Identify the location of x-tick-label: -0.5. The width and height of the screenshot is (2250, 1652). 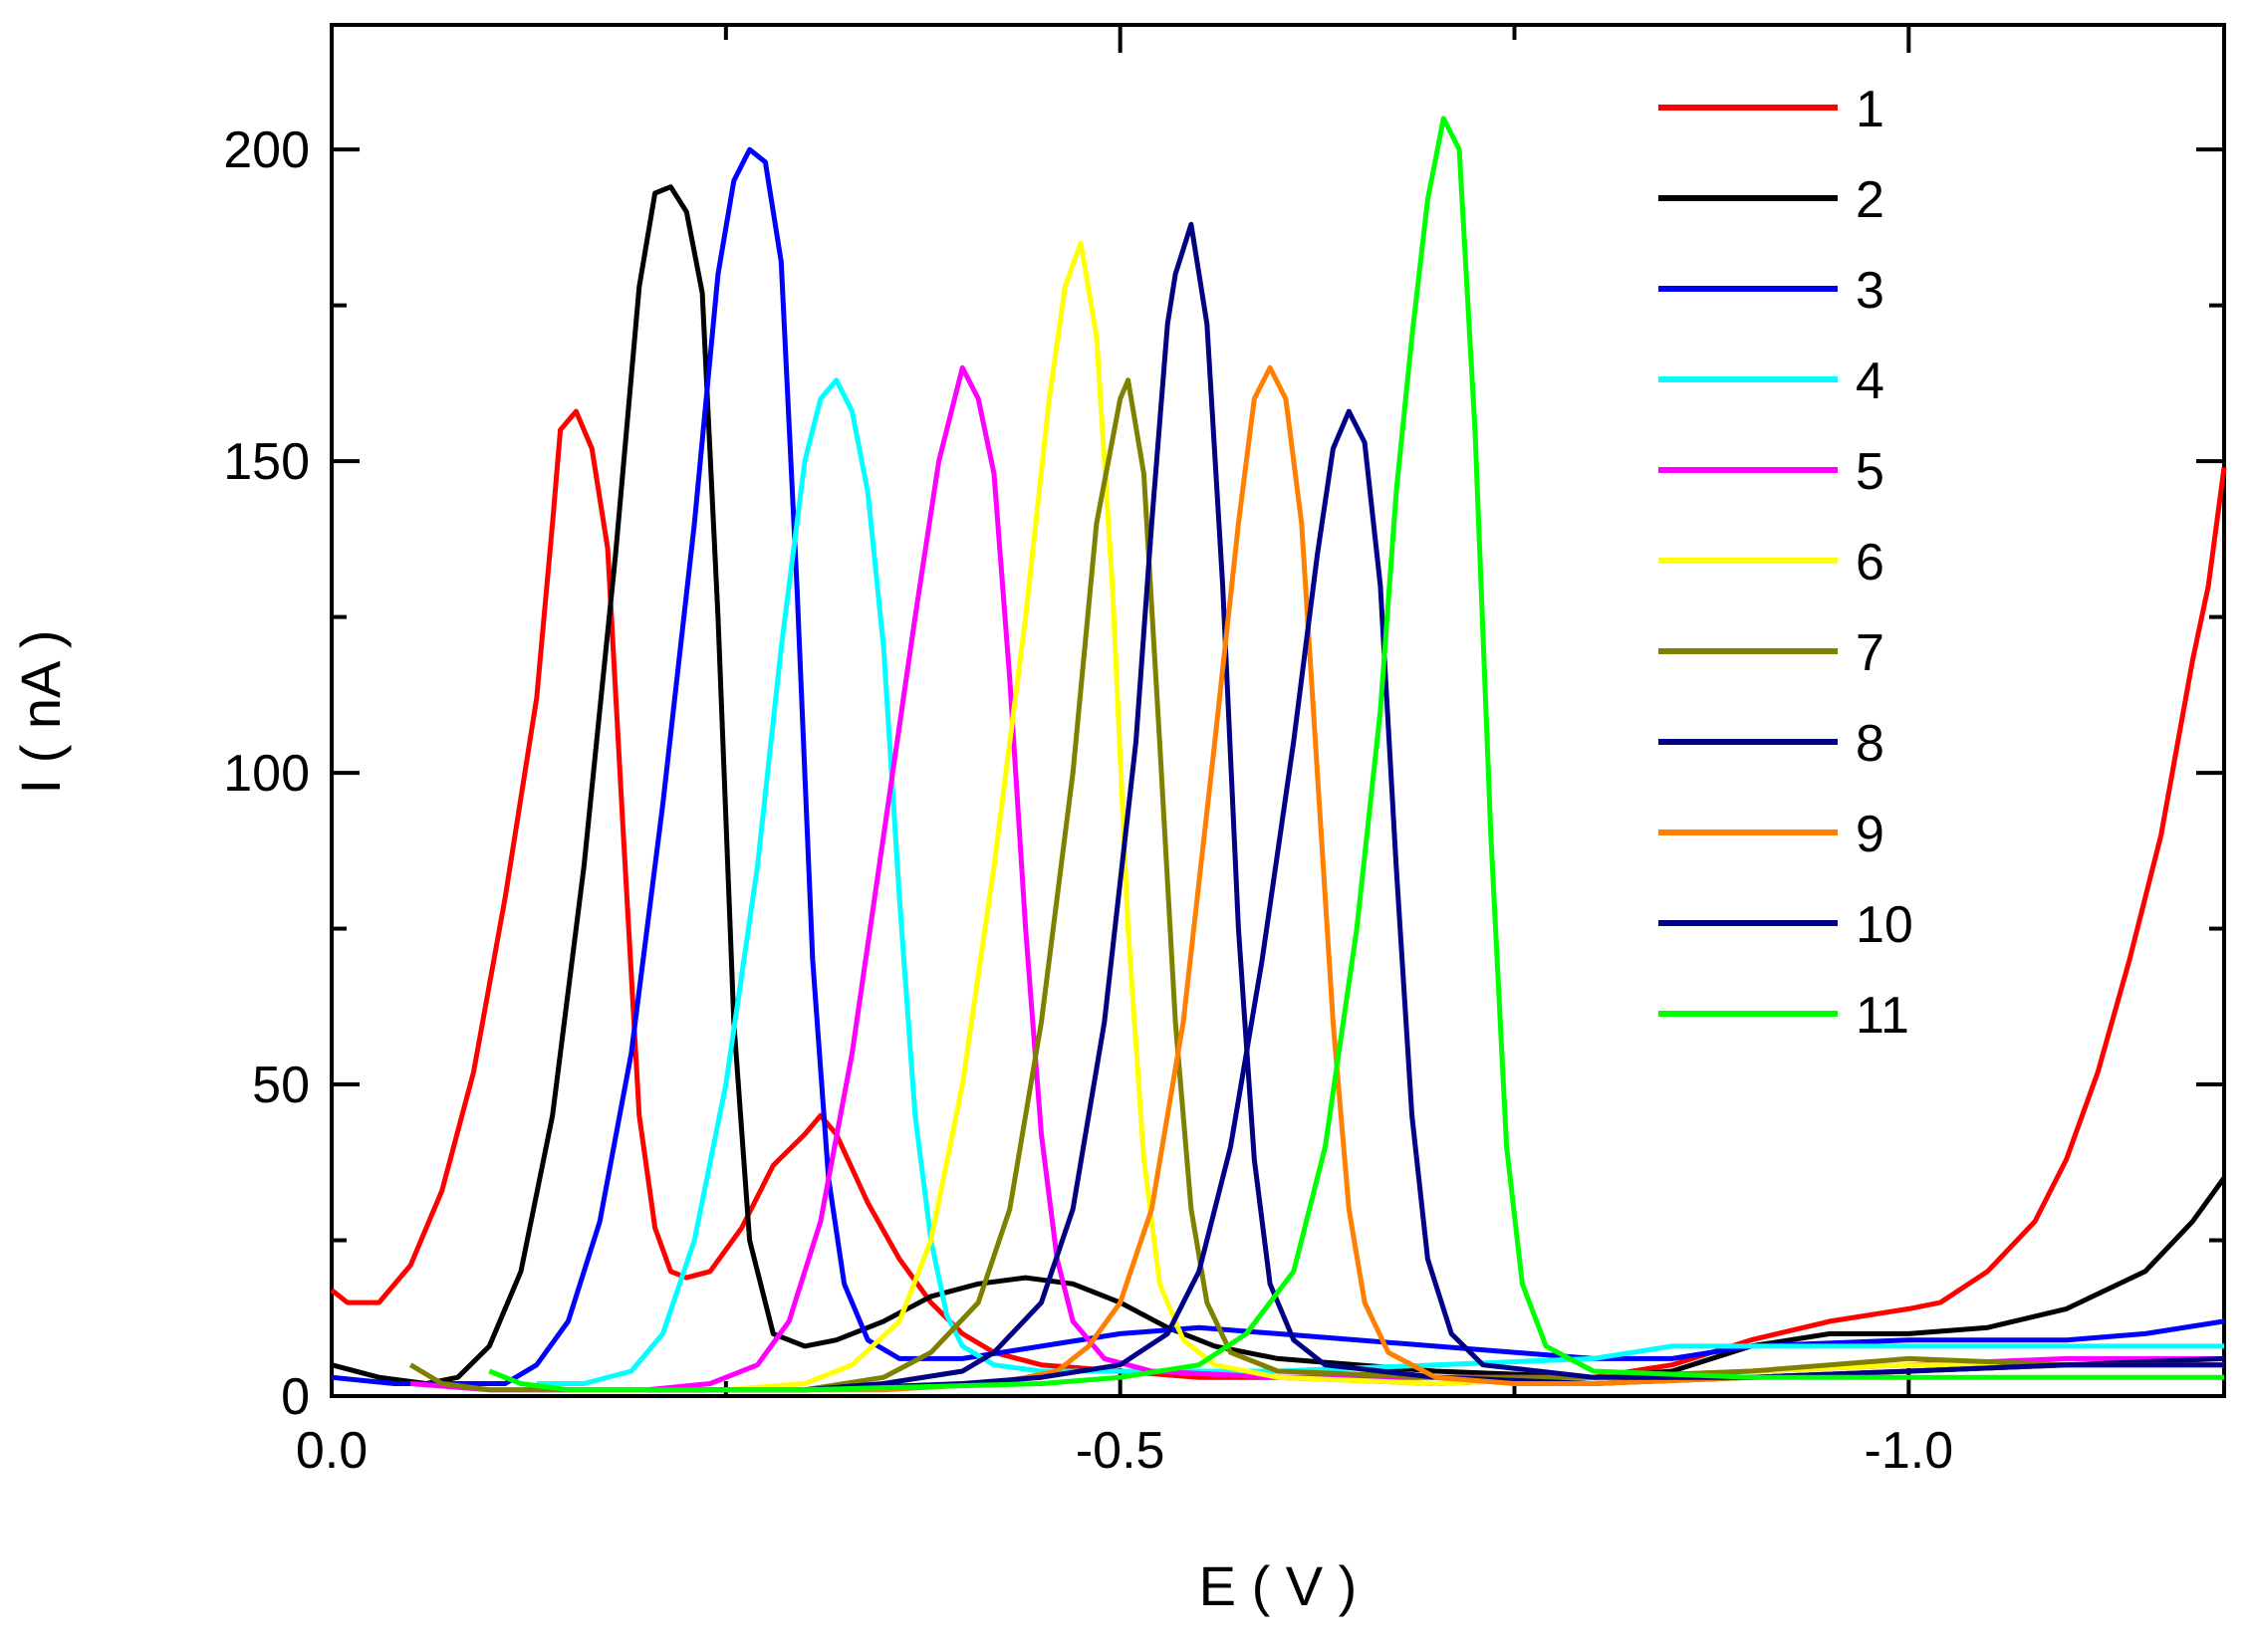
(1120, 1451).